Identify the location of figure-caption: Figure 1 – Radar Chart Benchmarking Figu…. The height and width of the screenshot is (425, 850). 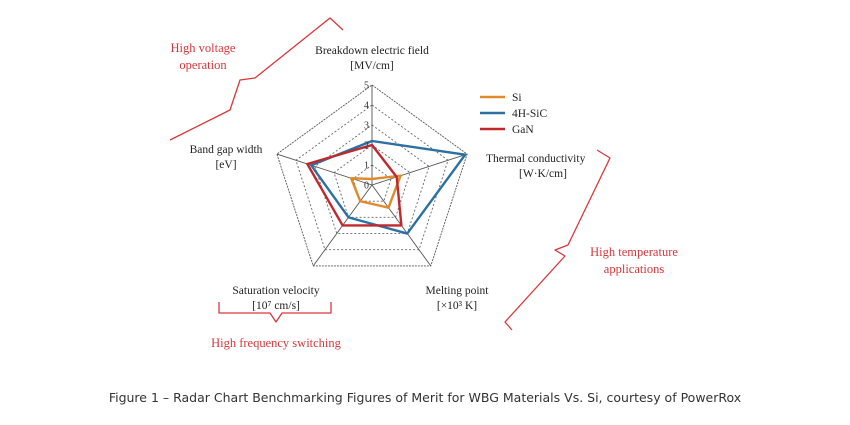
(425, 397).